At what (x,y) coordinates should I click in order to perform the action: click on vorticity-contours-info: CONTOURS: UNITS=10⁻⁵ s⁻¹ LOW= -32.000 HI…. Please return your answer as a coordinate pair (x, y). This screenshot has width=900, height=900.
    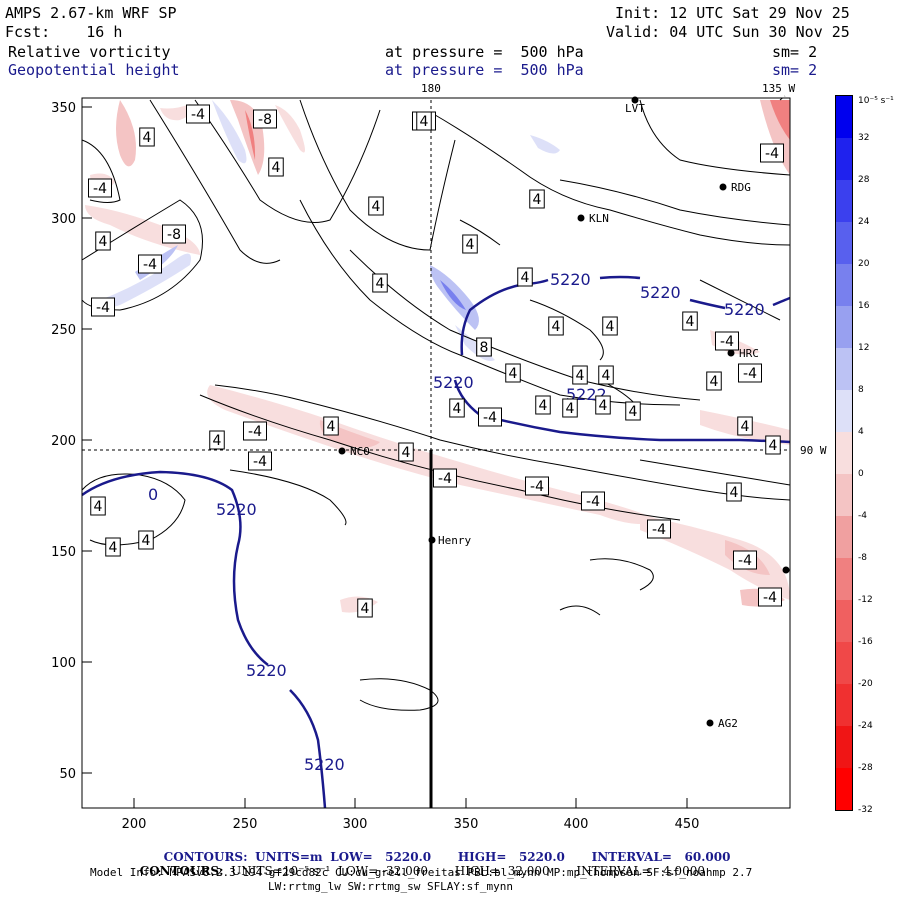
    Looking at the image, I should click on (418, 865).